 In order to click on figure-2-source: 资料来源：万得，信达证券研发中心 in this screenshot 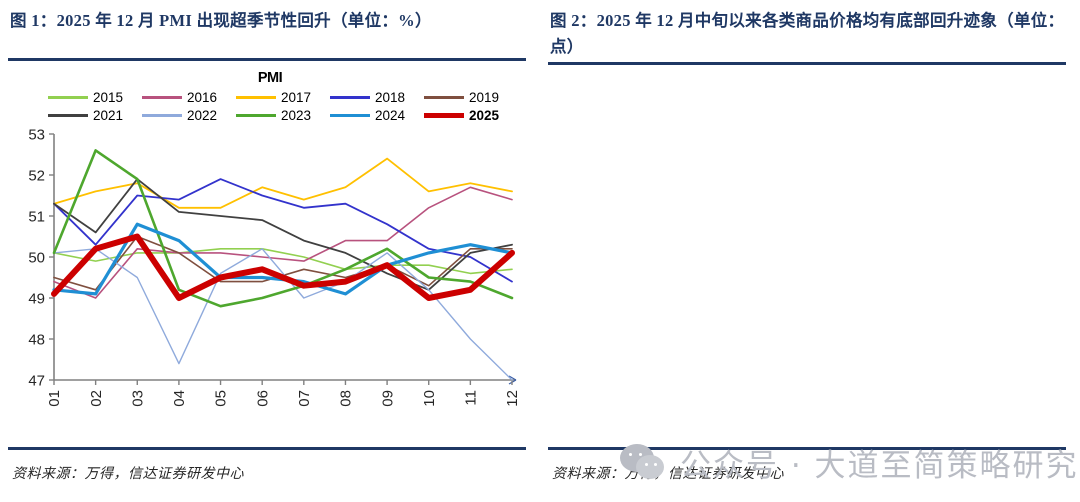, I will do `click(668, 474)`.